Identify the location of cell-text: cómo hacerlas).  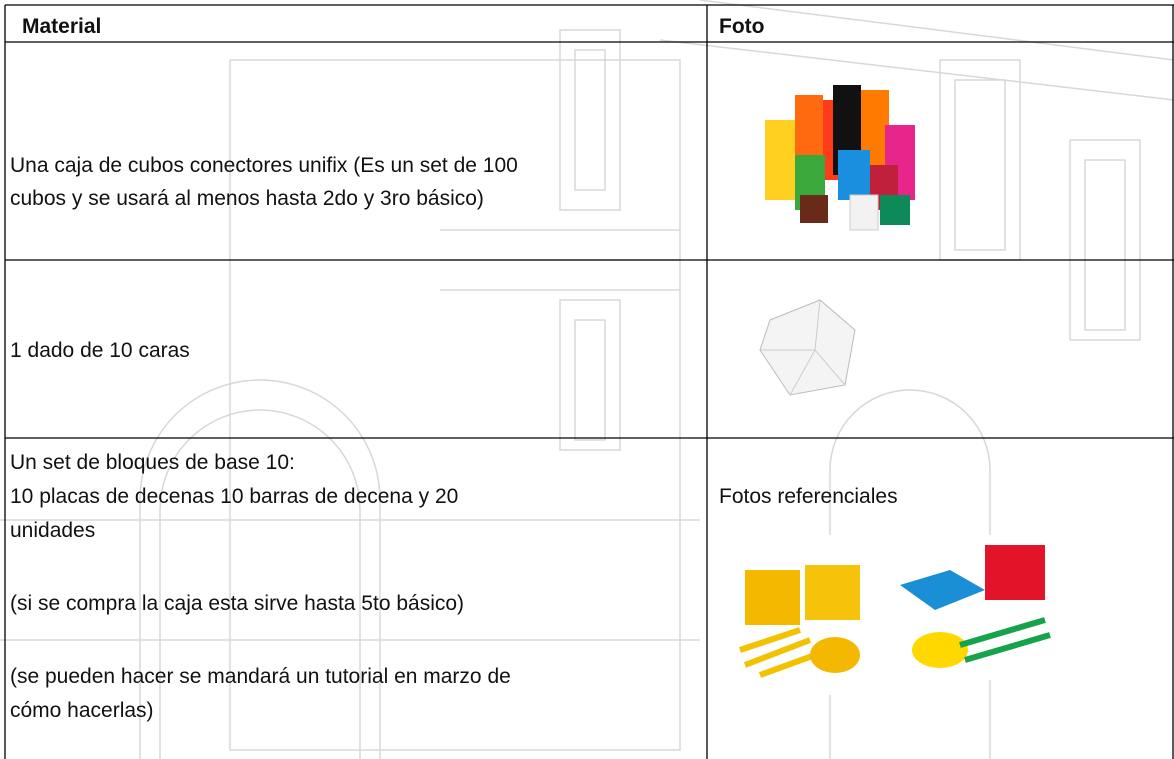
(82, 710).